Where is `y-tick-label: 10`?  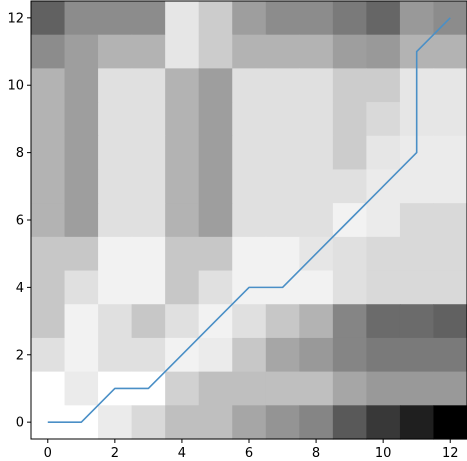
y-tick-label: 10 is located at coordinates (15, 86).